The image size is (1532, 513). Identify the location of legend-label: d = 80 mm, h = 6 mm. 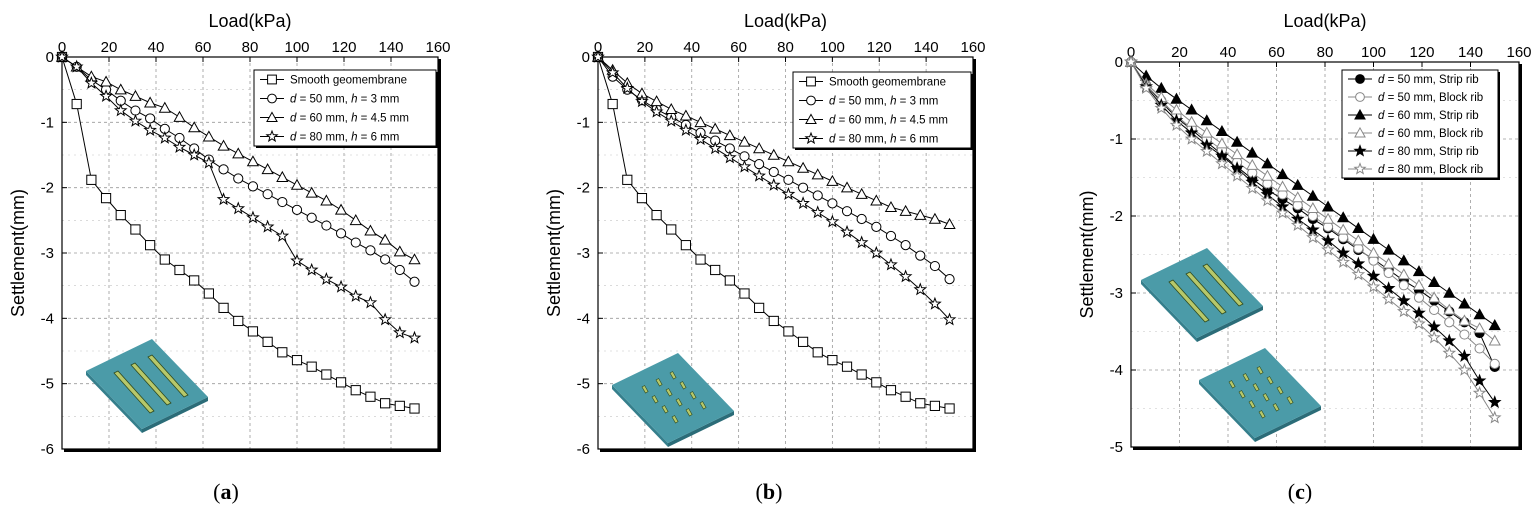
(883, 140).